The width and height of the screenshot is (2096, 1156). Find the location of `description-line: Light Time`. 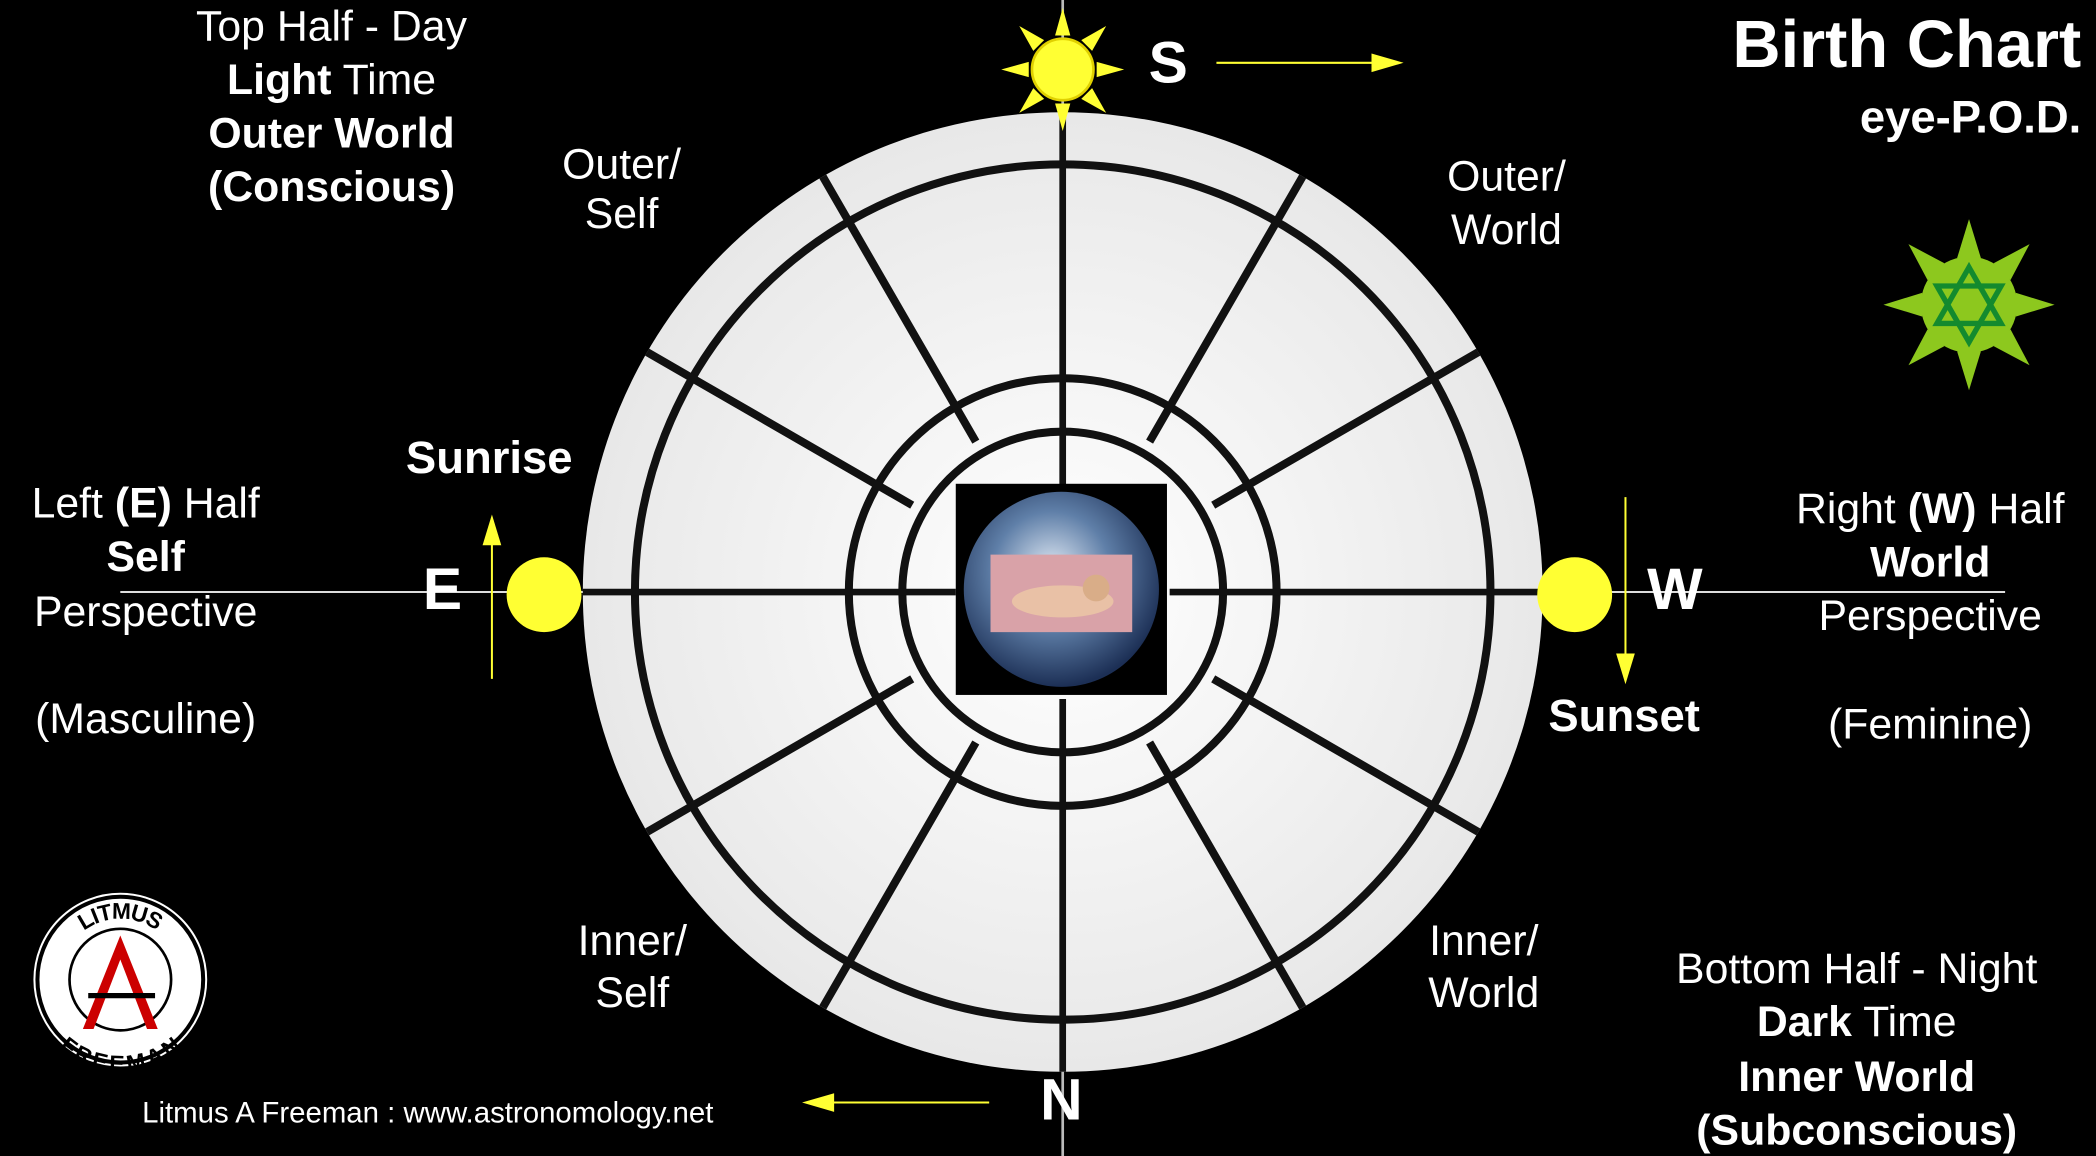

description-line: Light Time is located at coordinates (331, 80).